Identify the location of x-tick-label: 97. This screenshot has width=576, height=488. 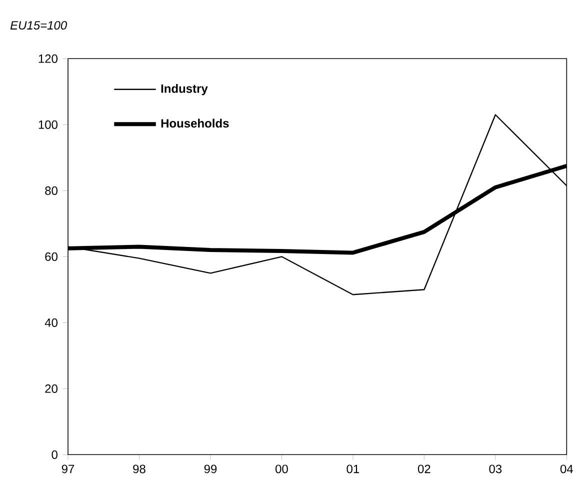
(68, 469).